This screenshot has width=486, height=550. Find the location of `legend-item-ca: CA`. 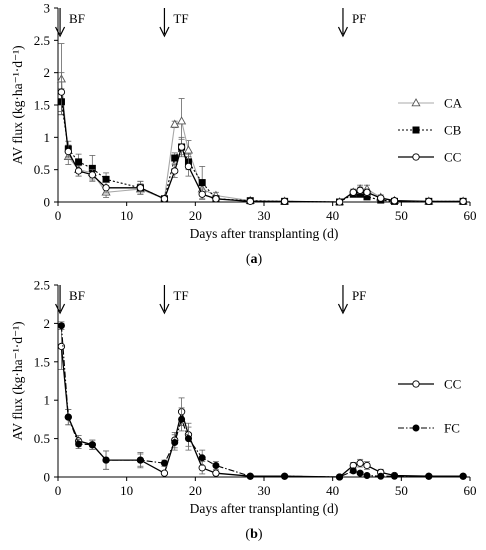

legend-item-ca: CA is located at coordinates (430, 103).